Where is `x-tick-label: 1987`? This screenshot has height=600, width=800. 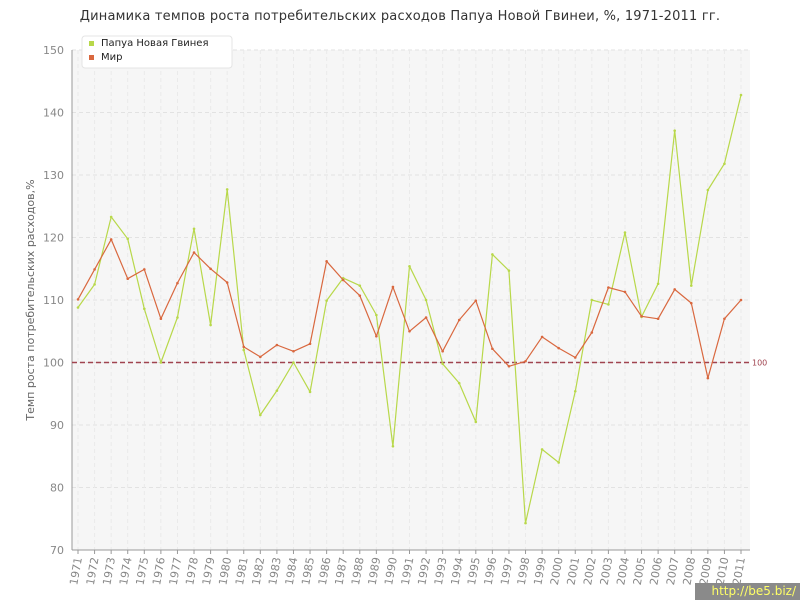
x-tick-label: 1987 is located at coordinates (341, 571).